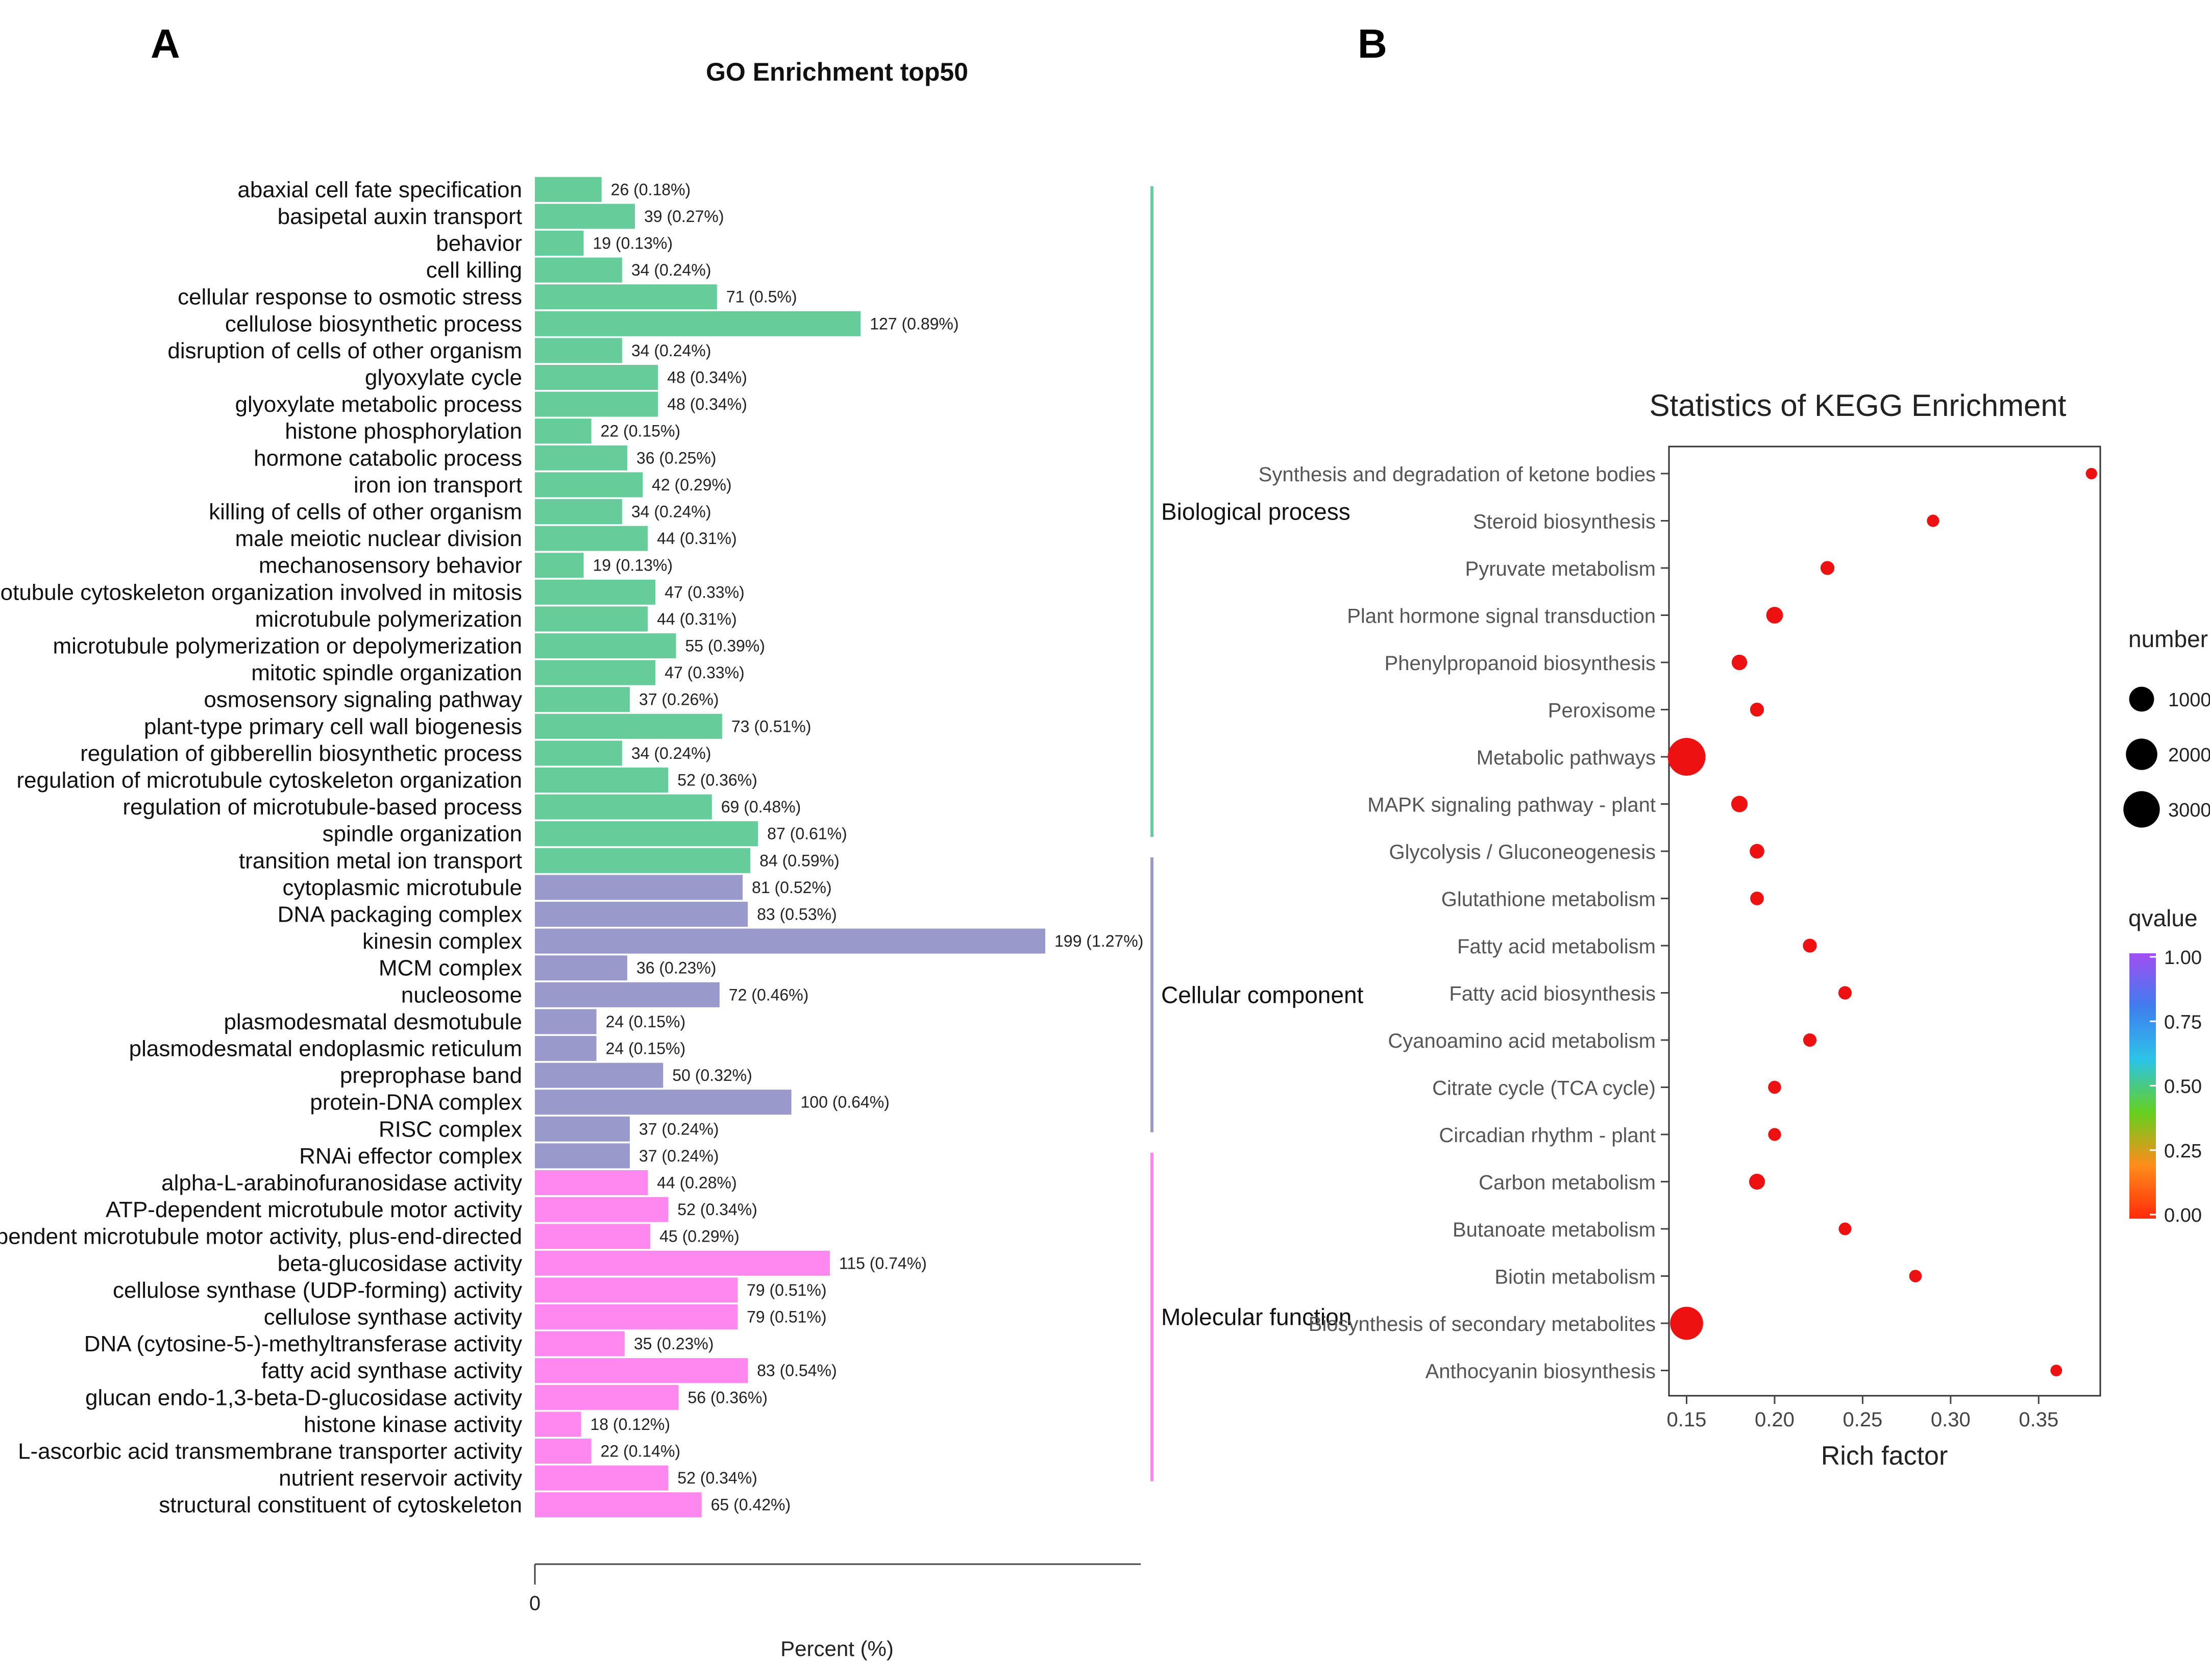  What do you see at coordinates (2163, 918) in the screenshot?
I see `color-legend-title: qvalue` at bounding box center [2163, 918].